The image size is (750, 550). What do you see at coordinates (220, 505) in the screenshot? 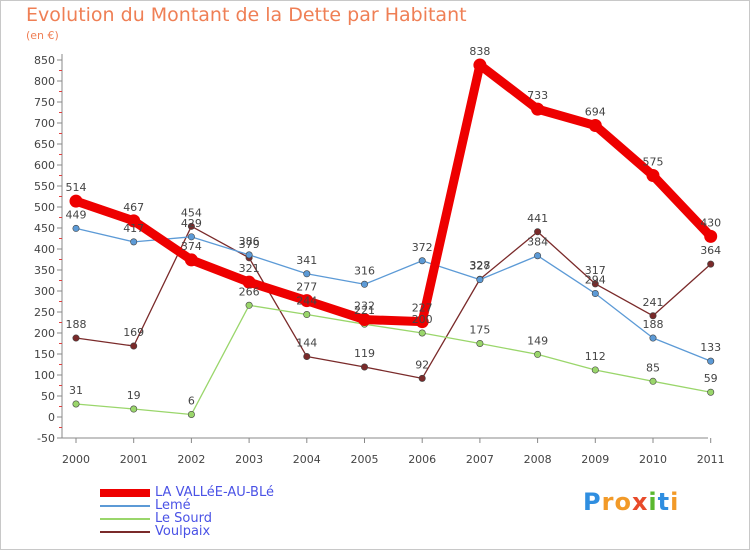
I see `legend-item: Lemé` at bounding box center [220, 505].